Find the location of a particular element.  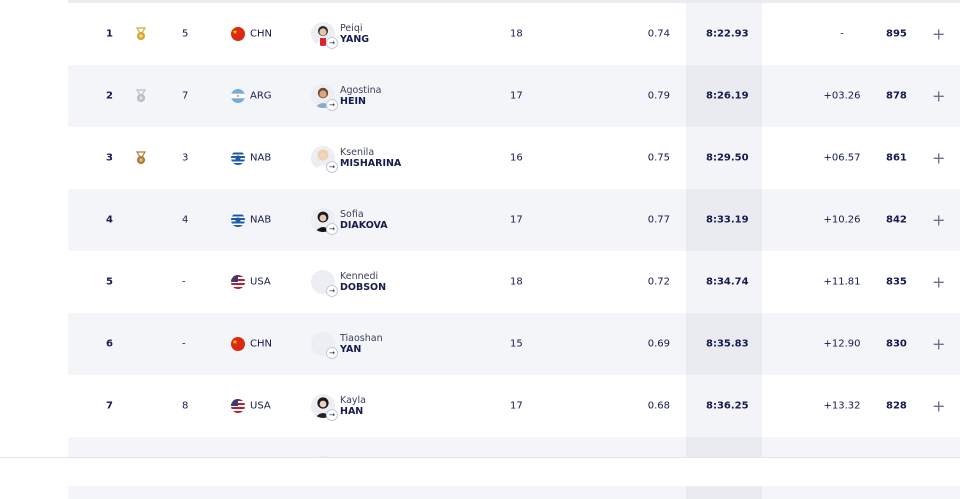

athlete-name: Sofia DIAKOVA is located at coordinates (364, 220).